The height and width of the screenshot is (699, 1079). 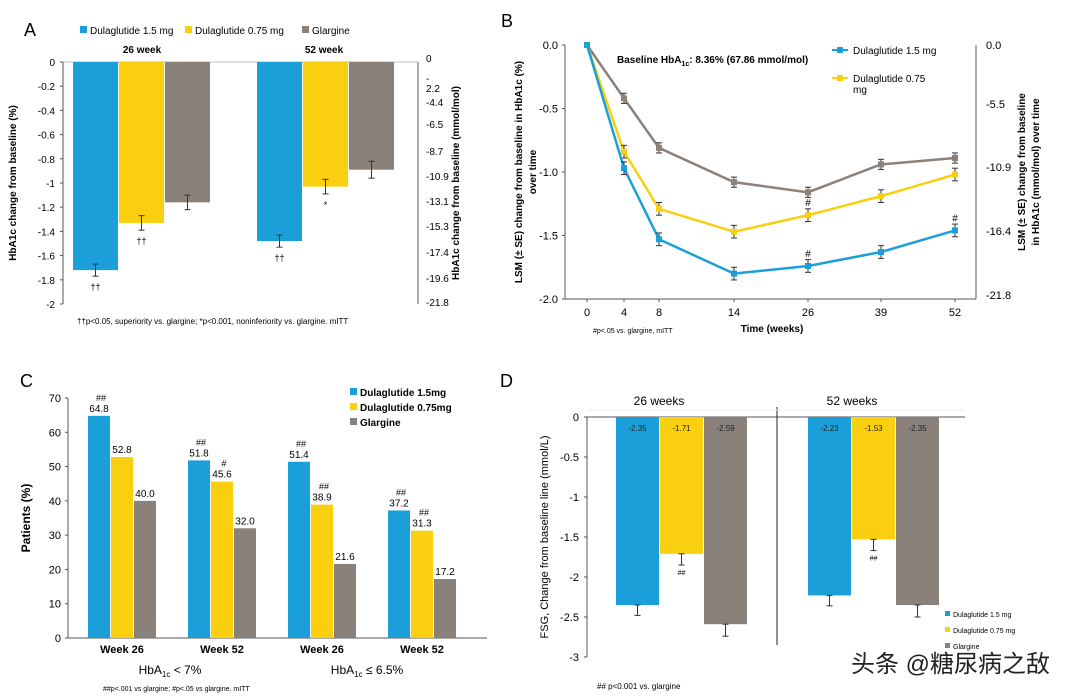 I want to click on data-label: 17.2, so click(x=445, y=572).